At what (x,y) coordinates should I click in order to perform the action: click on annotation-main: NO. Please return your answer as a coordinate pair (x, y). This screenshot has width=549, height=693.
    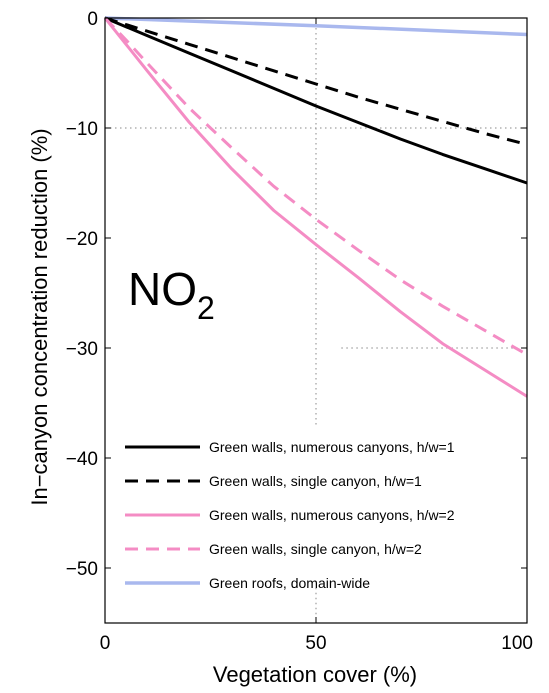
    Looking at the image, I should click on (162, 289).